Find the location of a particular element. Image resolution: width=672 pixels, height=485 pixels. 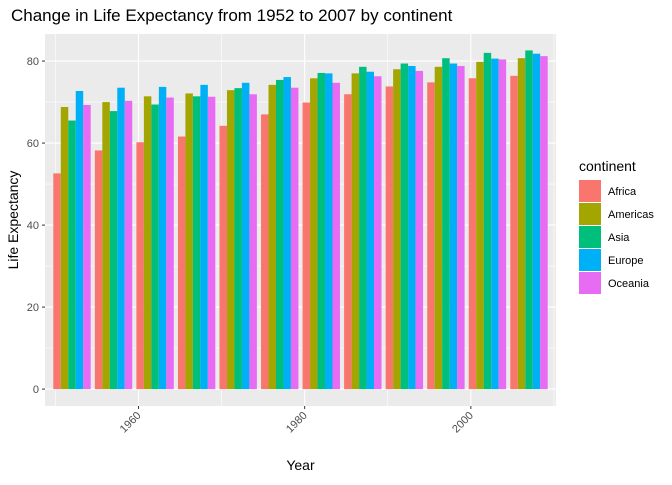

y-tick-label: 40 is located at coordinates (33, 226).